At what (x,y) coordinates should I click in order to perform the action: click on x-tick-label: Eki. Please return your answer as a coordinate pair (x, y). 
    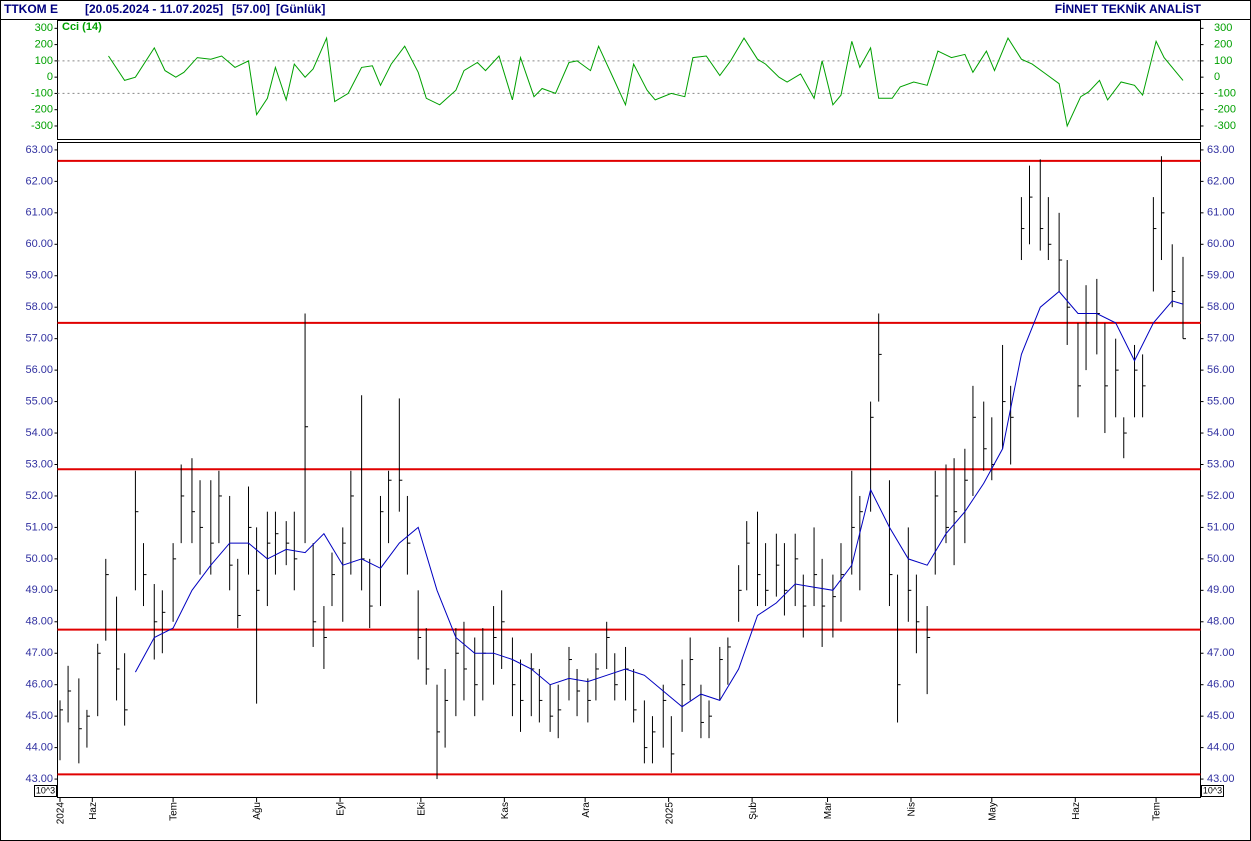
    Looking at the image, I should click on (422, 809).